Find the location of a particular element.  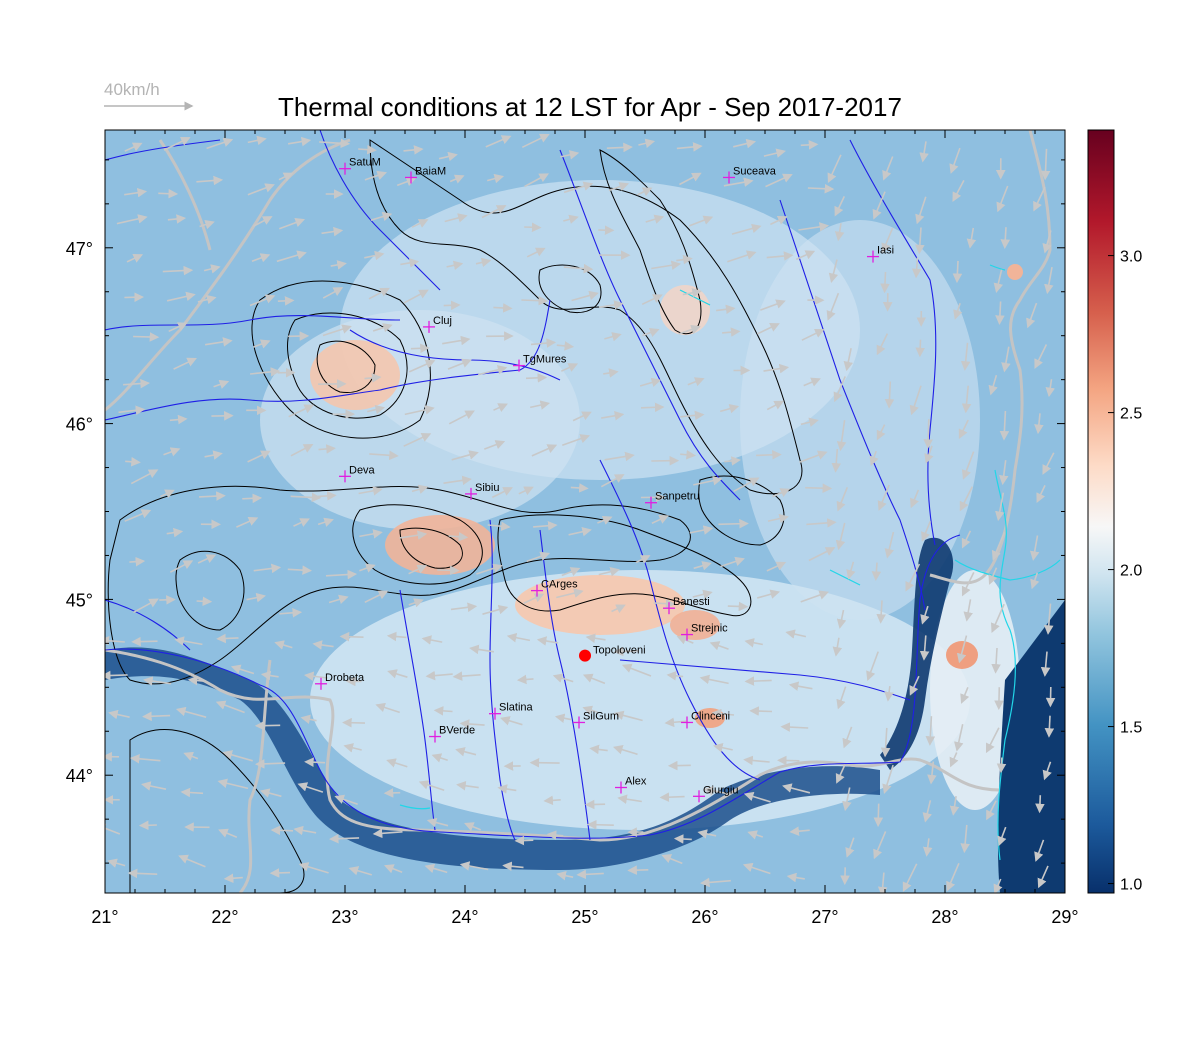

warm-spot-fagaras is located at coordinates (440, 545).